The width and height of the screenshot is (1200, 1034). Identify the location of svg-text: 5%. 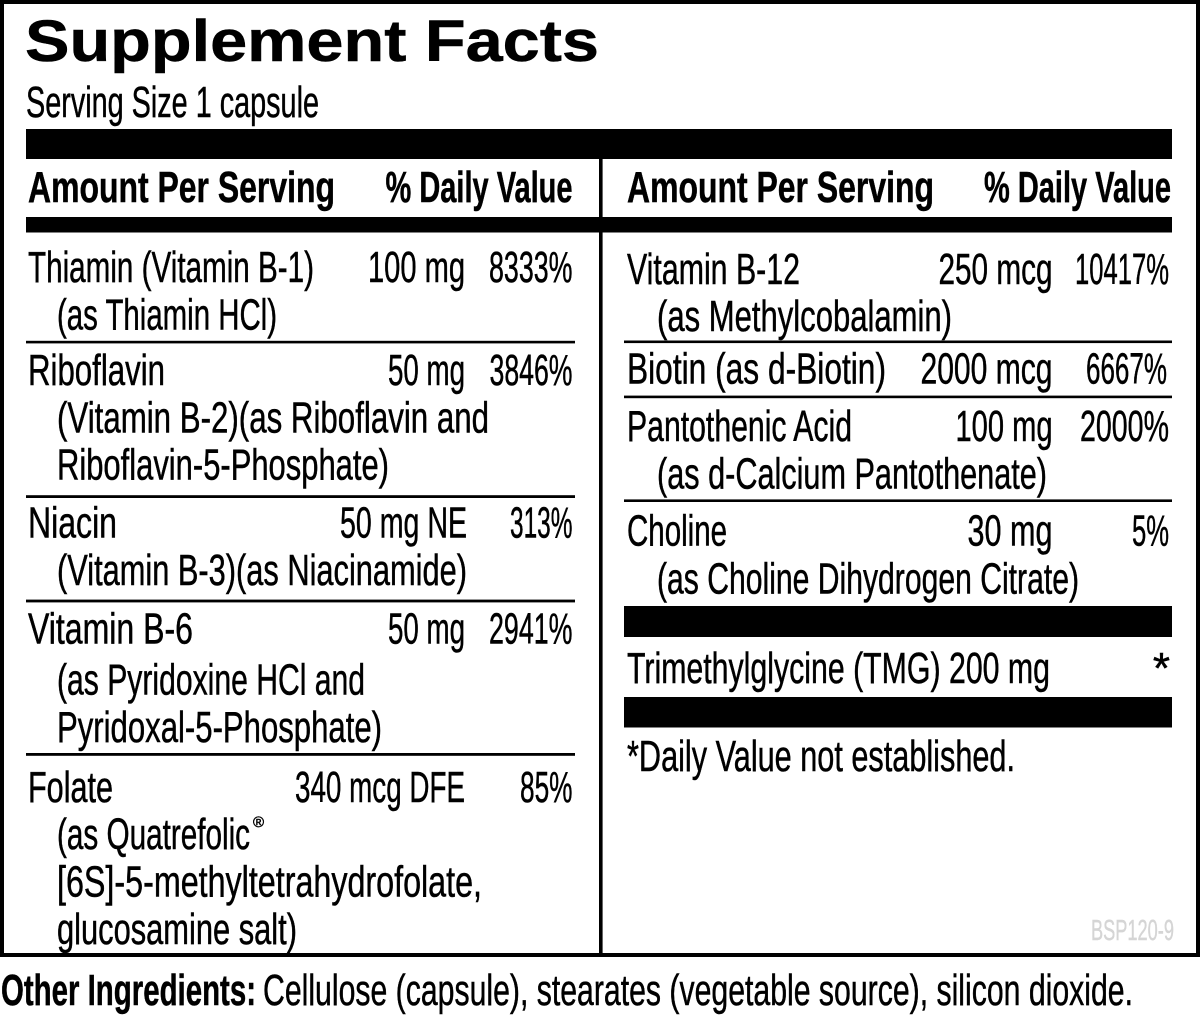
(1150, 531).